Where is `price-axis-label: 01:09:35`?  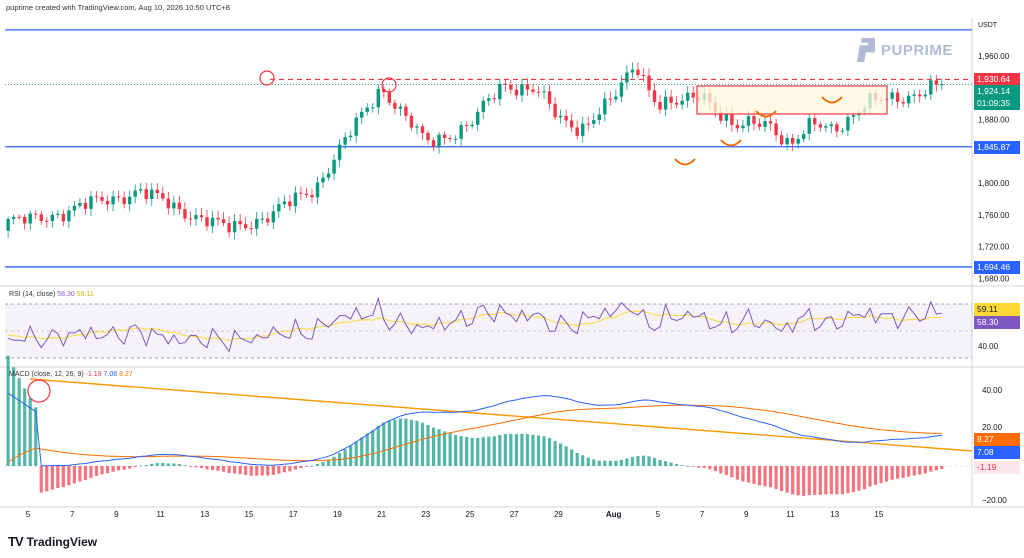 price-axis-label: 01:09:35 is located at coordinates (997, 103).